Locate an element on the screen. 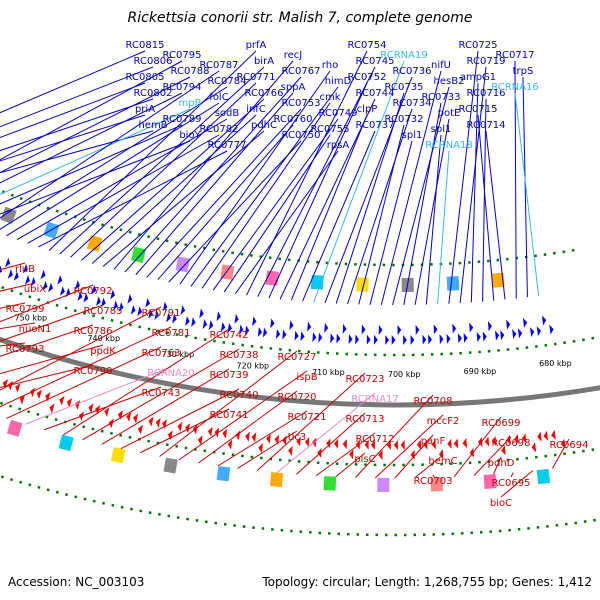 The image size is (600, 600). gene-label: ispB is located at coordinates (306, 377).